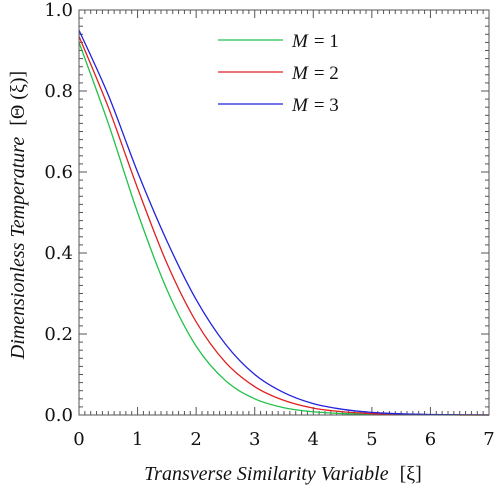  Describe the element at coordinates (58, 10) in the screenshot. I see `y-tick-label: 1.0` at that location.